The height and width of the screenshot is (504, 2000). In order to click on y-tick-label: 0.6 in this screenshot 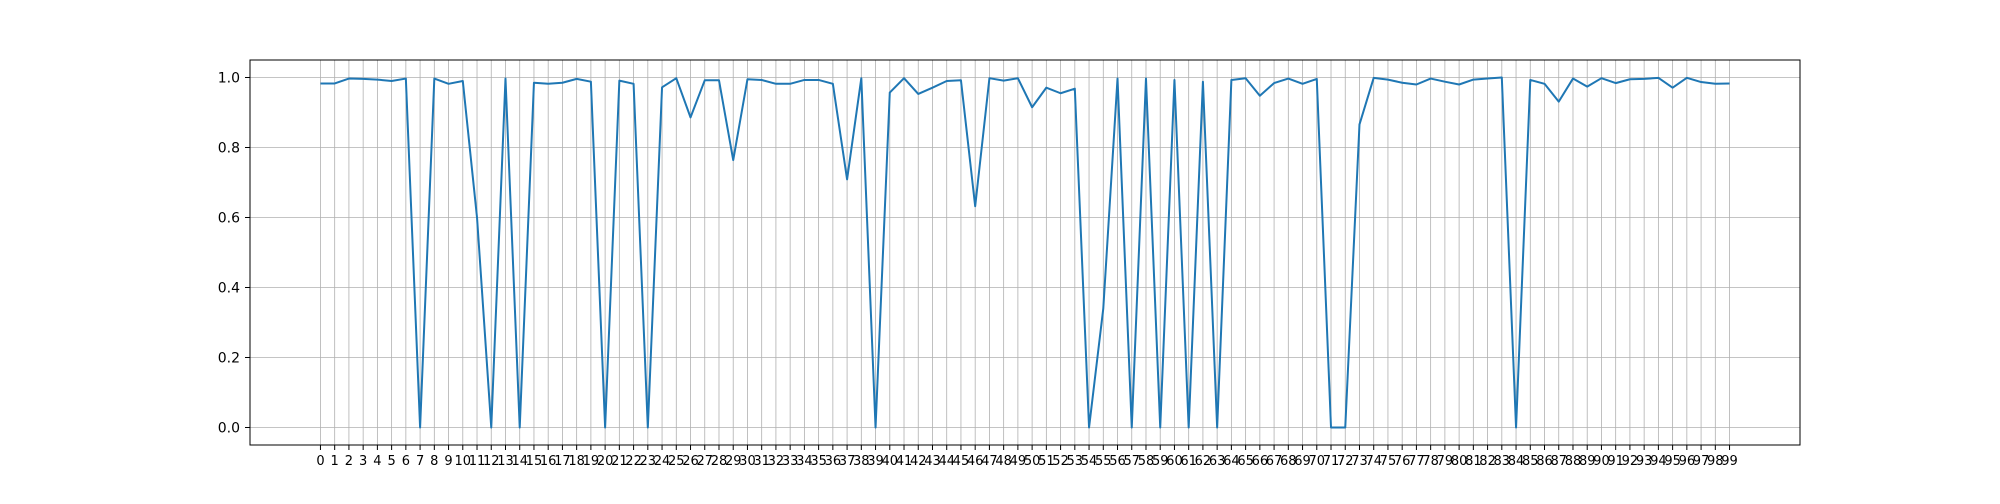, I will do `click(229, 219)`.